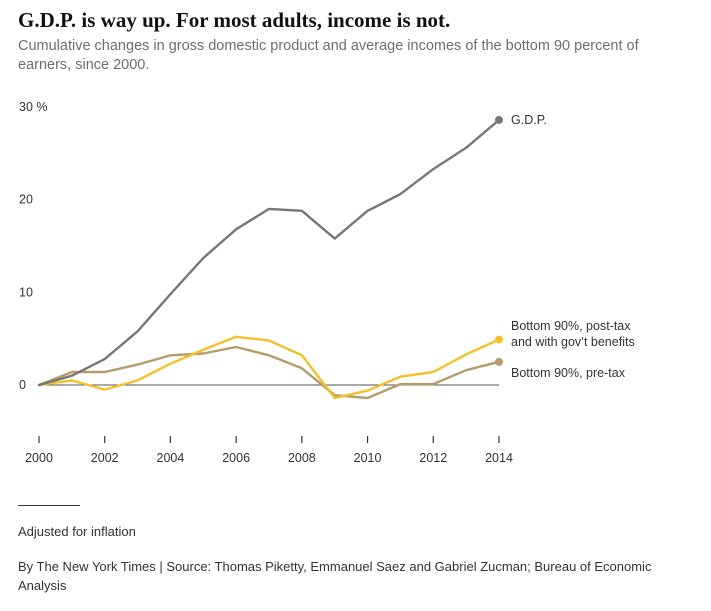  Describe the element at coordinates (77, 531) in the screenshot. I see `inflation-note: Adjusted for inflation` at that location.